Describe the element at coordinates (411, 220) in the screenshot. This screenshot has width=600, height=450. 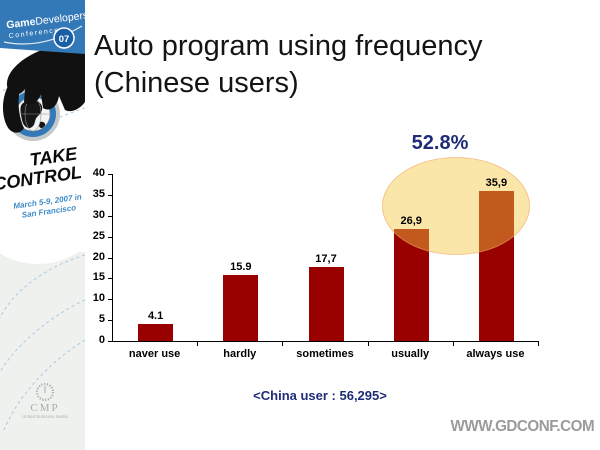
I see `bar-value-label: 26,9` at that location.